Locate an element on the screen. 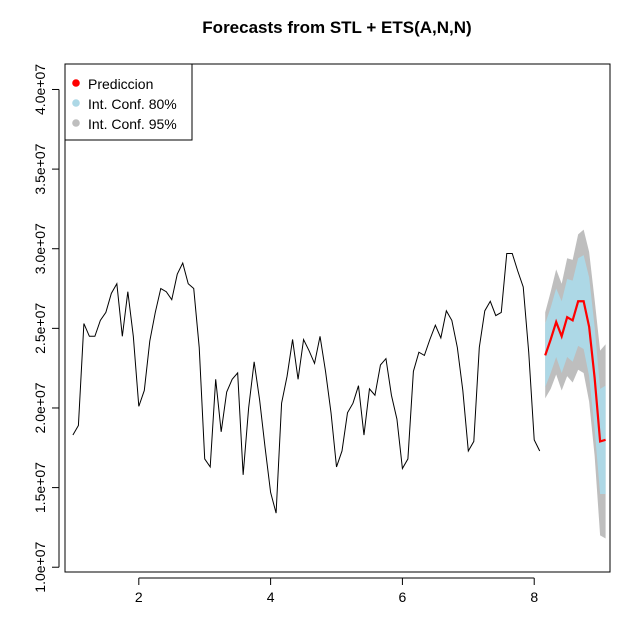 This screenshot has width=623, height=626. x-tick-label: 4 is located at coordinates (271, 597).